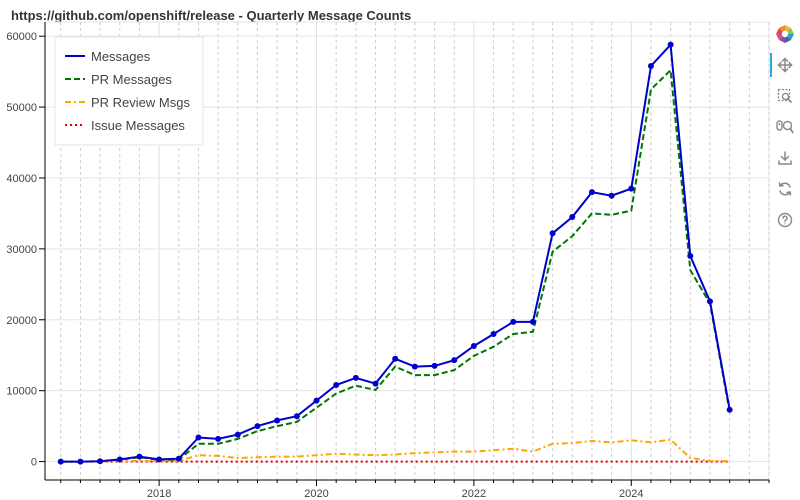  Describe the element at coordinates (140, 102) in the screenshot. I see `legend-label: PR Review Msgs` at that location.